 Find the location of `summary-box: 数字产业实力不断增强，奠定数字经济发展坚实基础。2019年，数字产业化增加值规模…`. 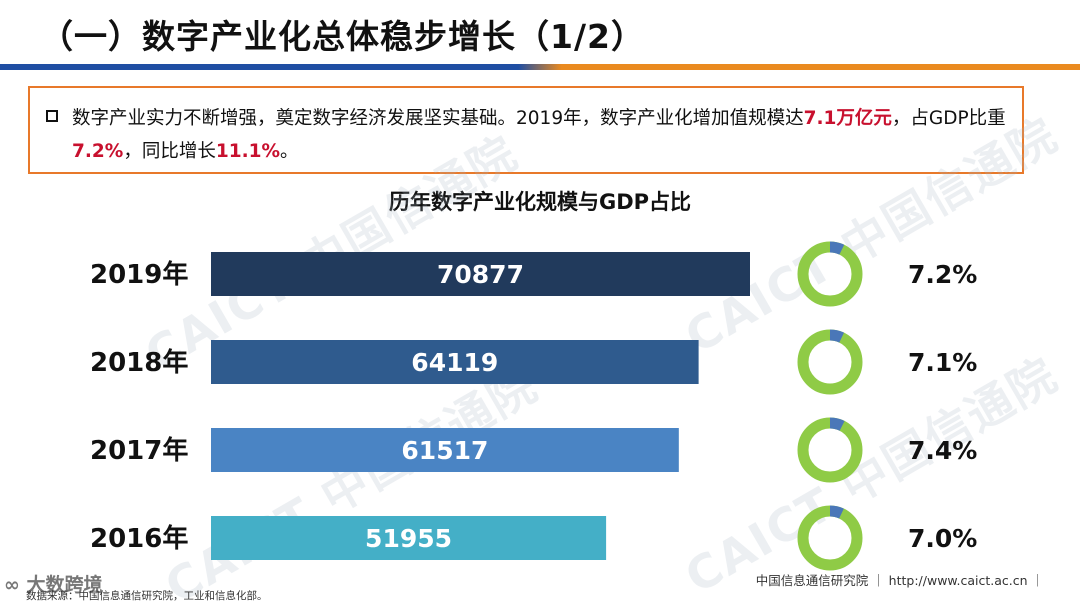

summary-box: 数字产业实力不断增强，奠定数字经济发展坚实基础。2019年，数字产业化增加值规模… is located at coordinates (526, 130).